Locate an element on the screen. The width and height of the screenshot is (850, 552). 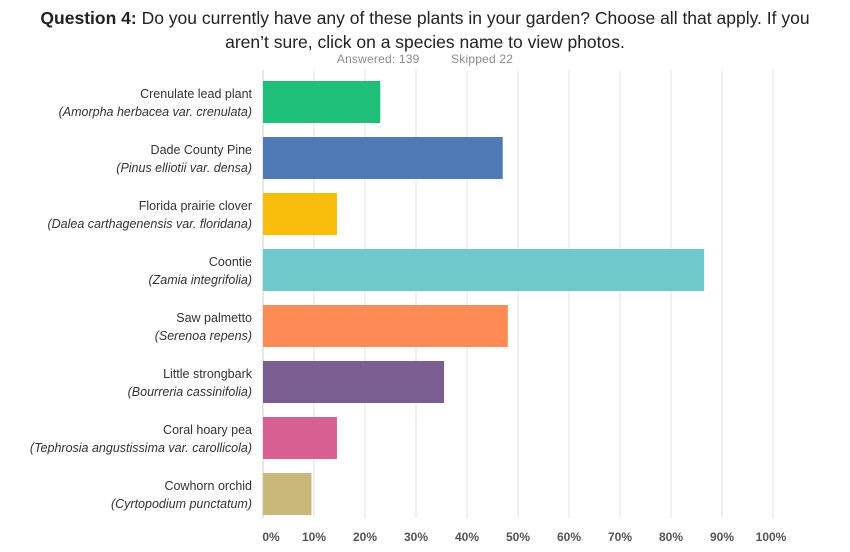
x-tick-label: 10% is located at coordinates (314, 537).